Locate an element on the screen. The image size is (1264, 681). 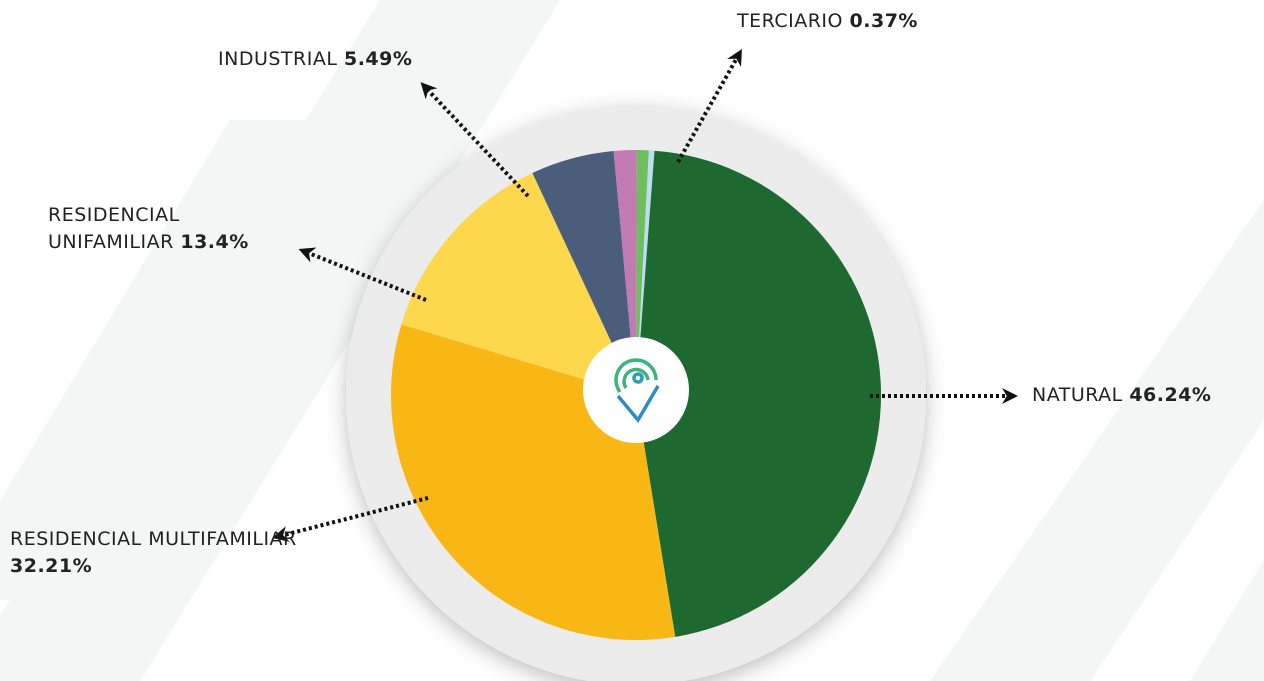
value-label: 32.21% is located at coordinates (51, 566).